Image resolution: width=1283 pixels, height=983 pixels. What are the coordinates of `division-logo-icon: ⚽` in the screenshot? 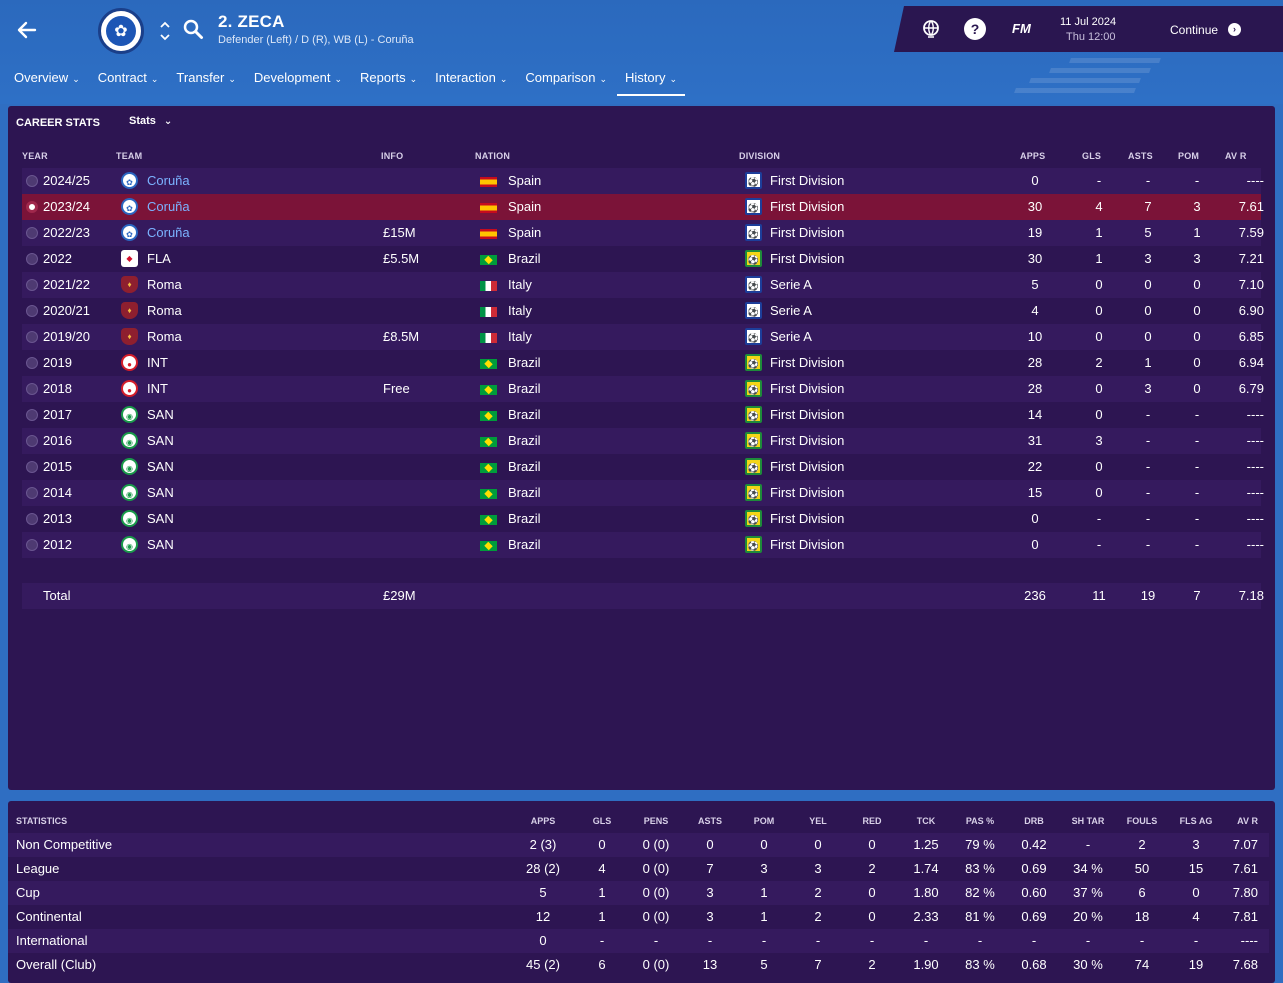 It's located at (753, 336).